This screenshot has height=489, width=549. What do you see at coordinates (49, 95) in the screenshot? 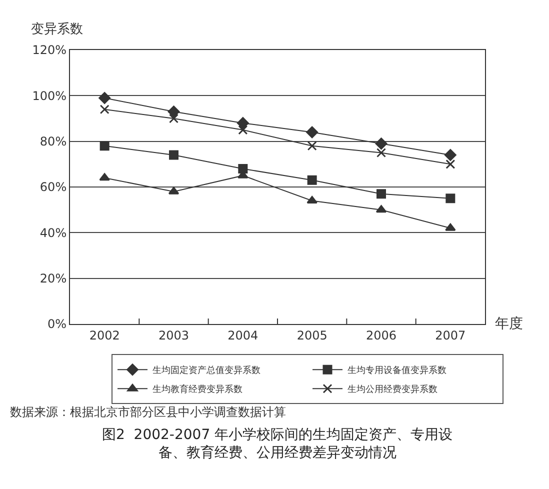
I see `y-tick-label: 100%` at bounding box center [49, 95].